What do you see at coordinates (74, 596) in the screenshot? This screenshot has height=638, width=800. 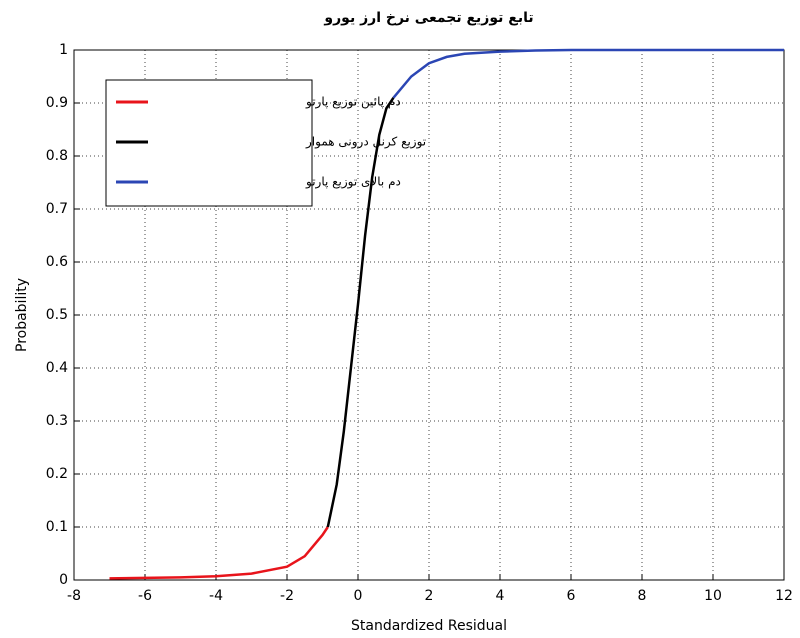 I see `x-tick-label: -8` at bounding box center [74, 596].